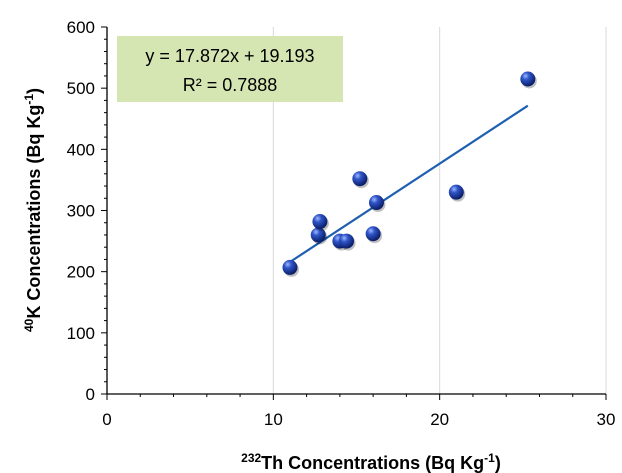  I want to click on y-tick-label: 600, so click(81, 27).